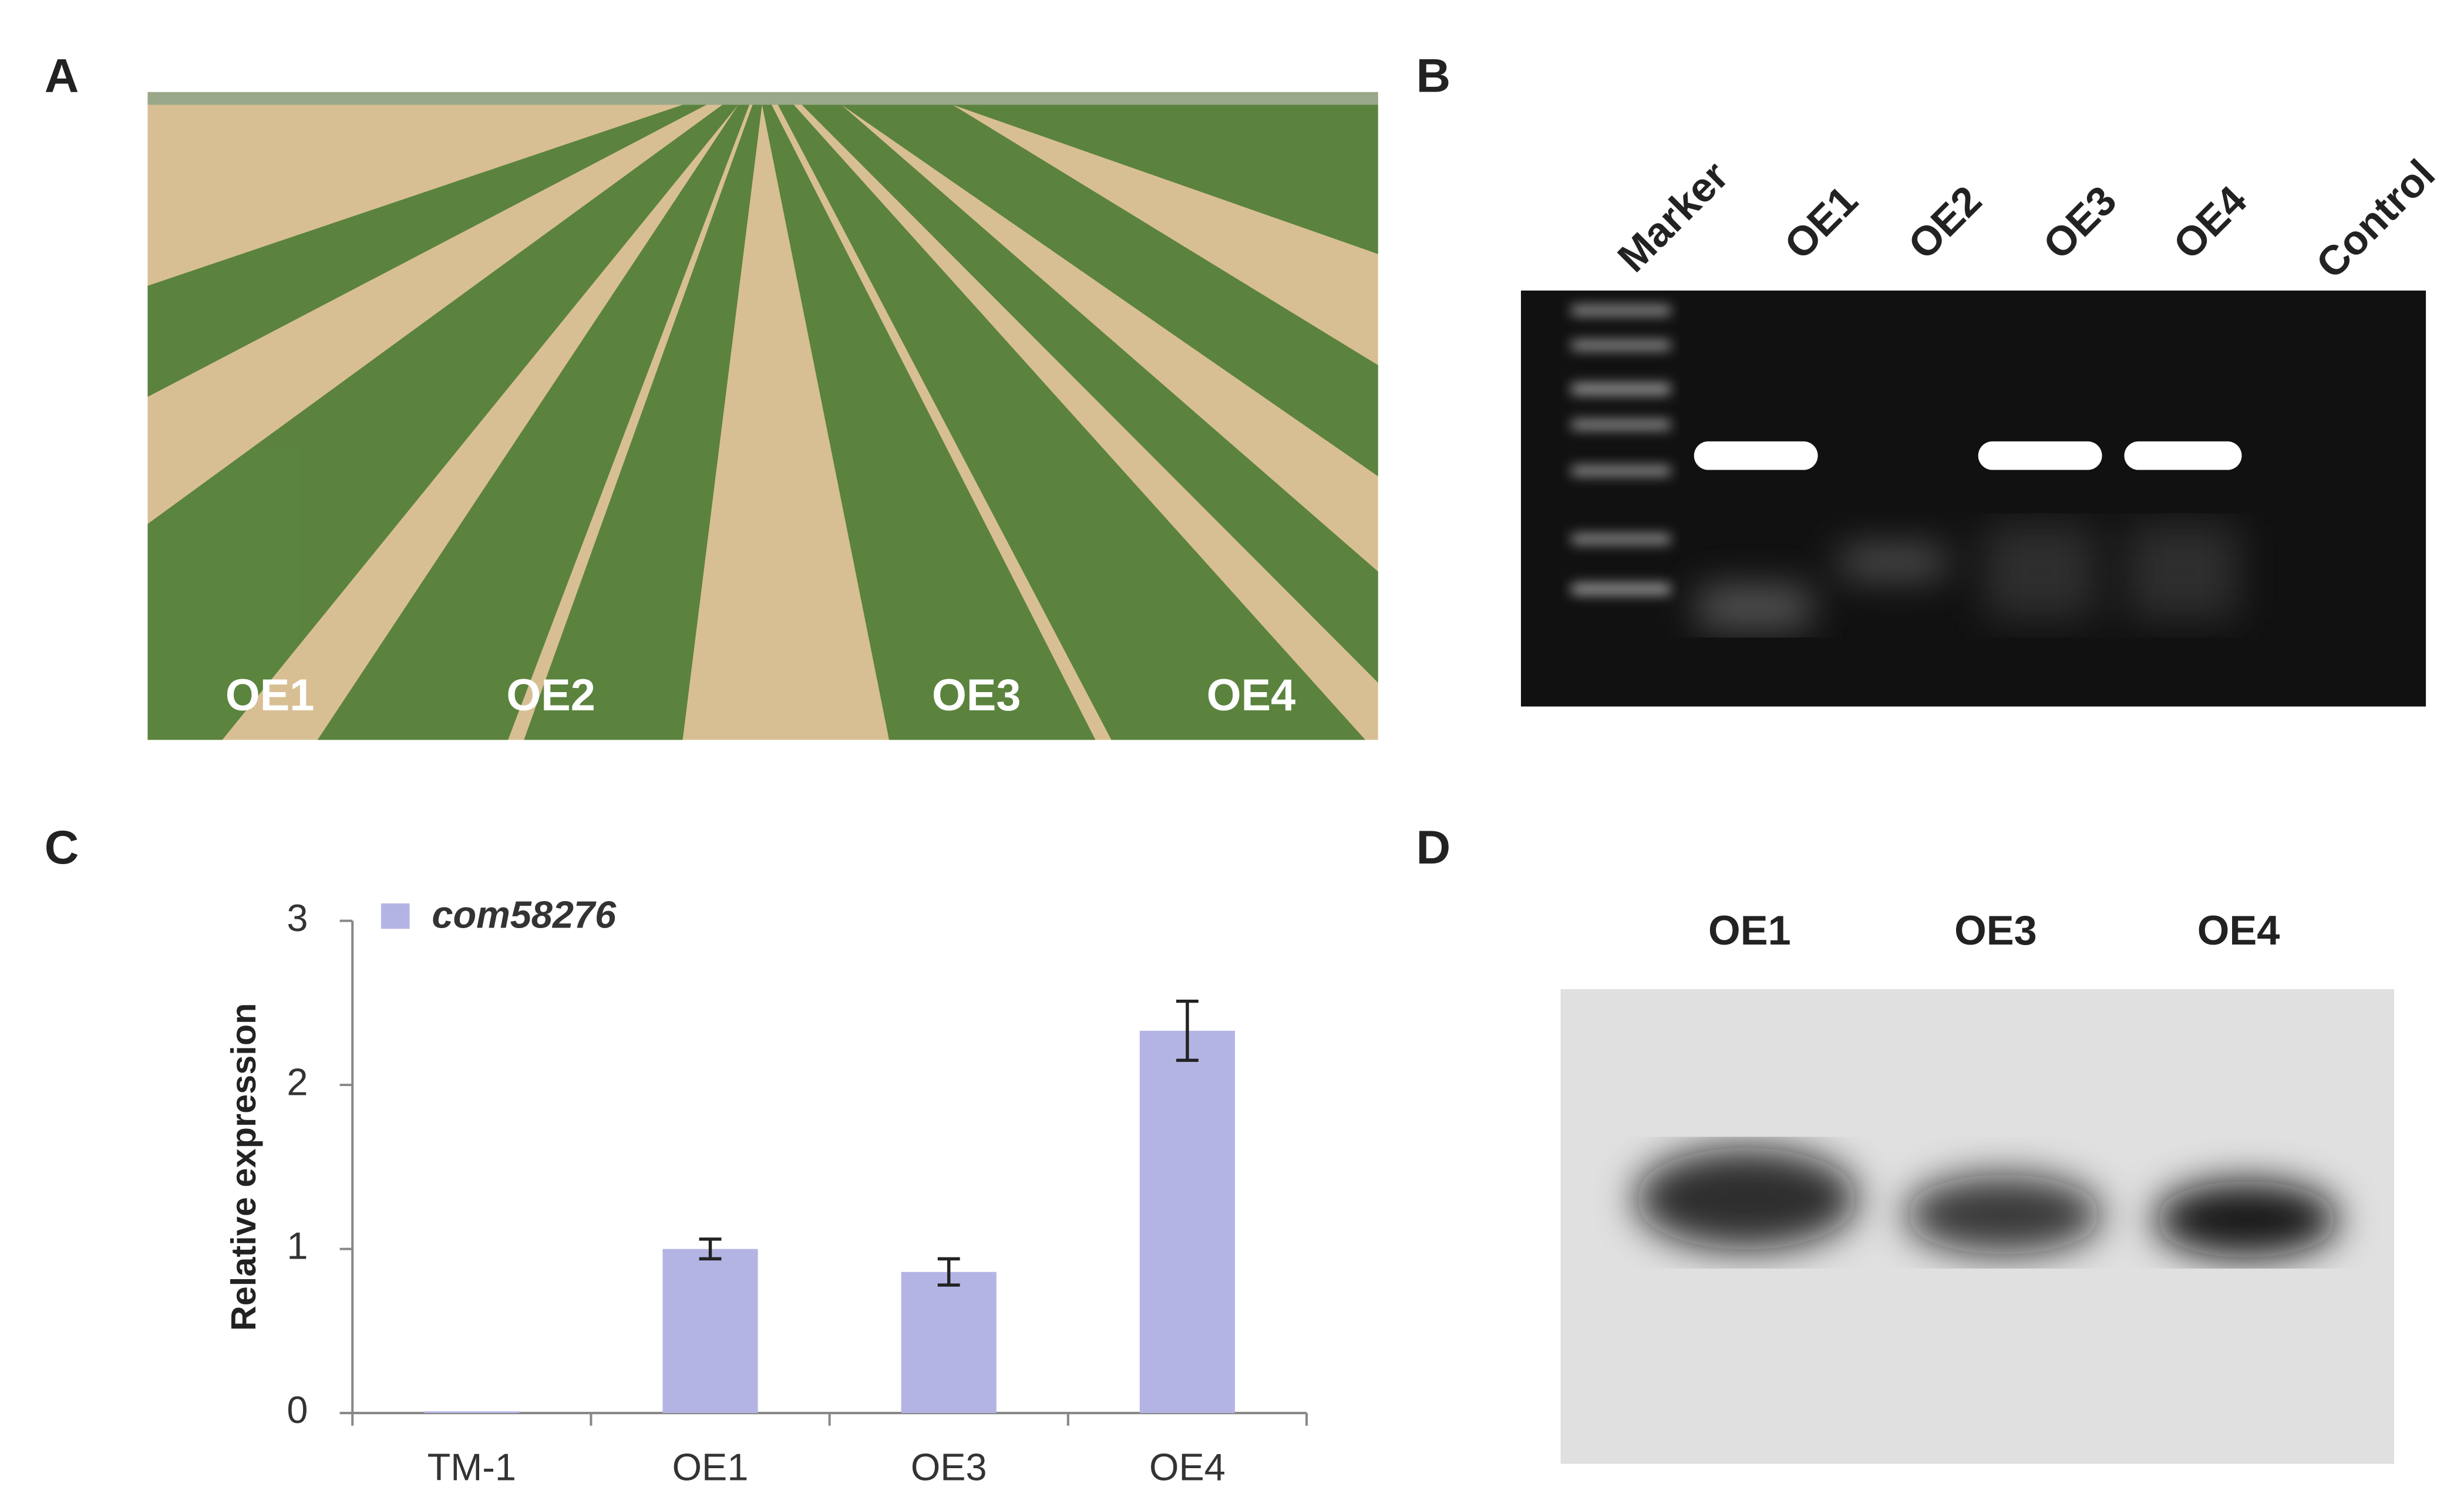 The image size is (2464, 1494). What do you see at coordinates (2209, 223) in the screenshot?
I see `gel-lane-label: OE4` at bounding box center [2209, 223].